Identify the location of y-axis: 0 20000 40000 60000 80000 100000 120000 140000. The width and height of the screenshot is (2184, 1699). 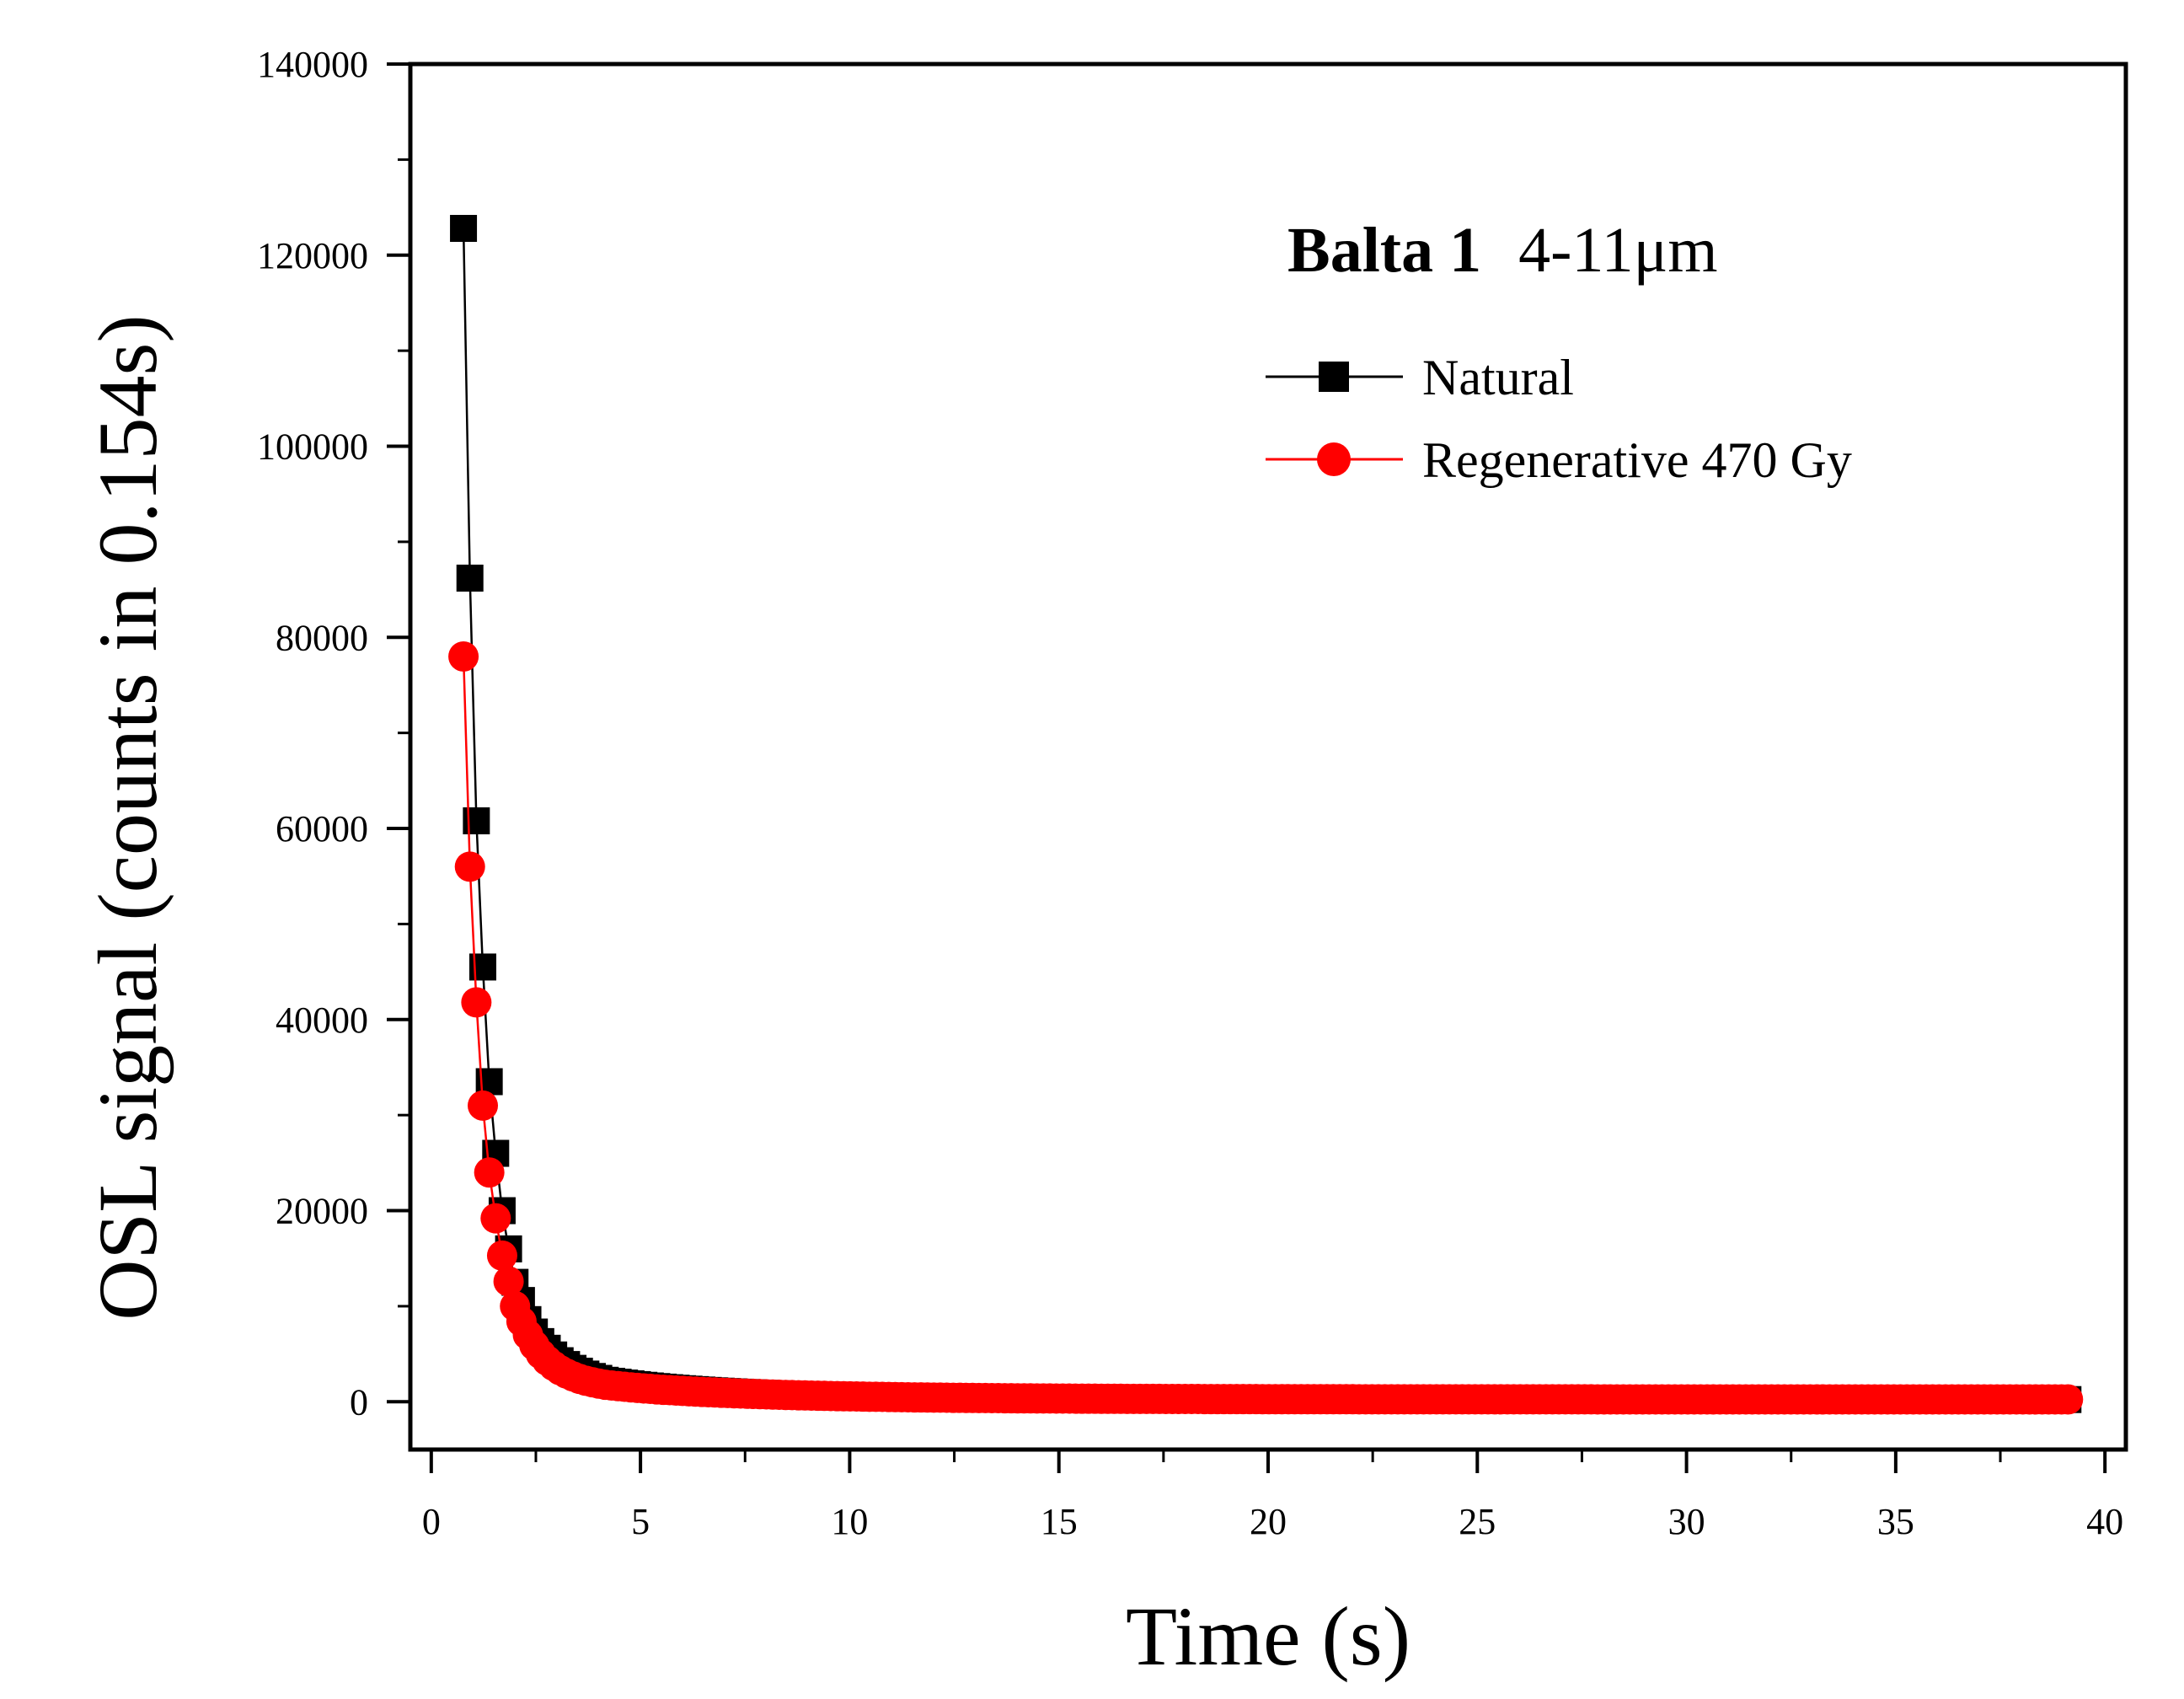
(333, 734).